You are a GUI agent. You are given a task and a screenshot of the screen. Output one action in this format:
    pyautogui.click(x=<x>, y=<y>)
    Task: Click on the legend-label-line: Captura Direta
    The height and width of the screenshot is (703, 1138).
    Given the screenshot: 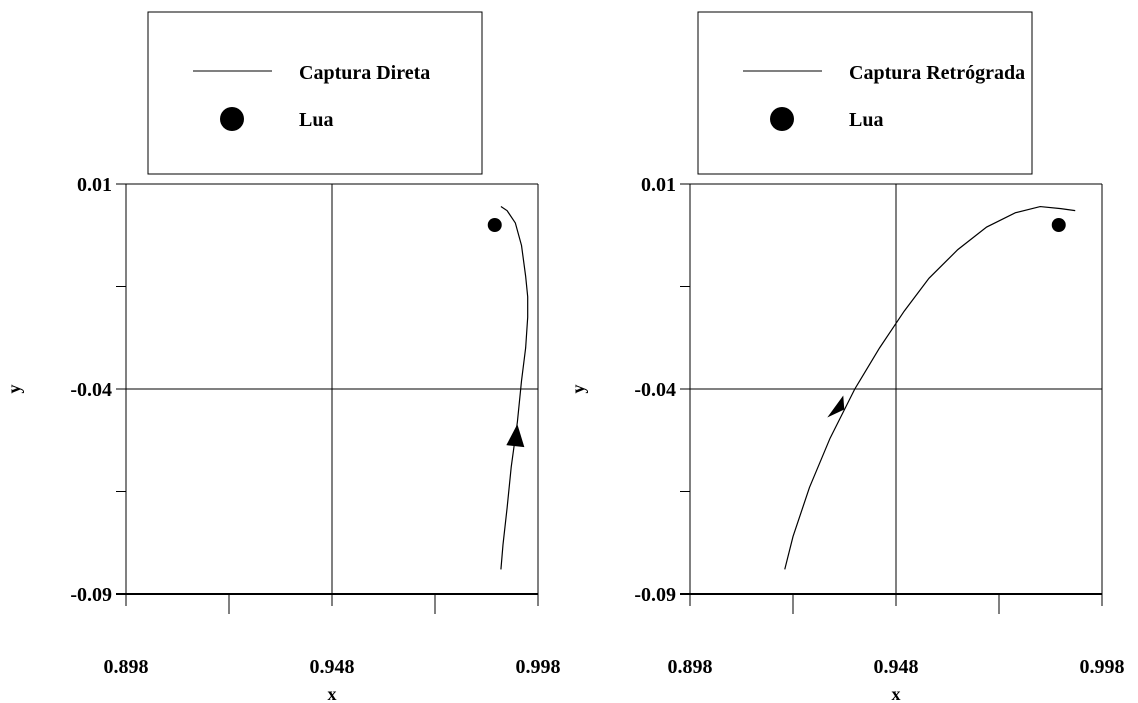 What is the action you would take?
    pyautogui.click(x=364, y=73)
    